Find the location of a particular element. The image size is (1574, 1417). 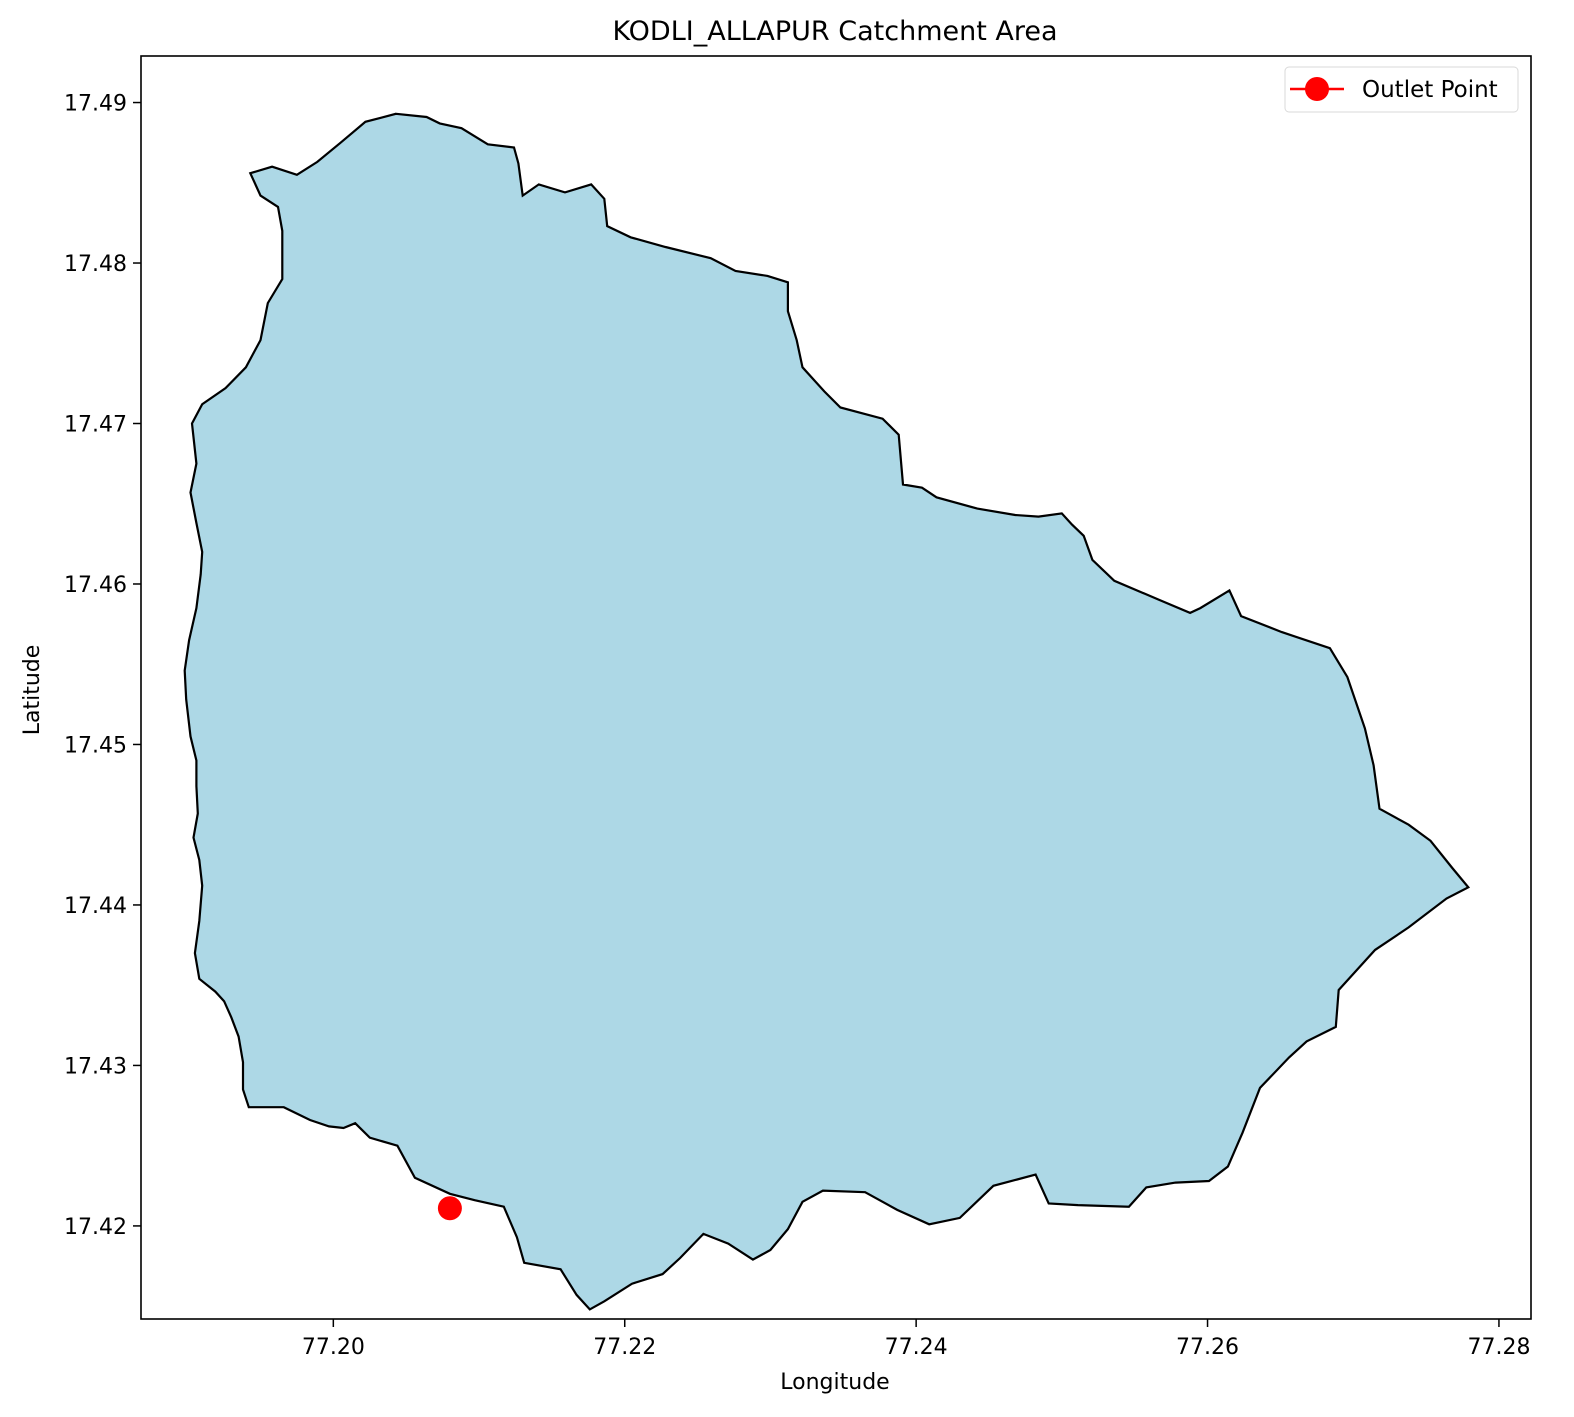

legend: Outlet Point is located at coordinates (1401, 89).